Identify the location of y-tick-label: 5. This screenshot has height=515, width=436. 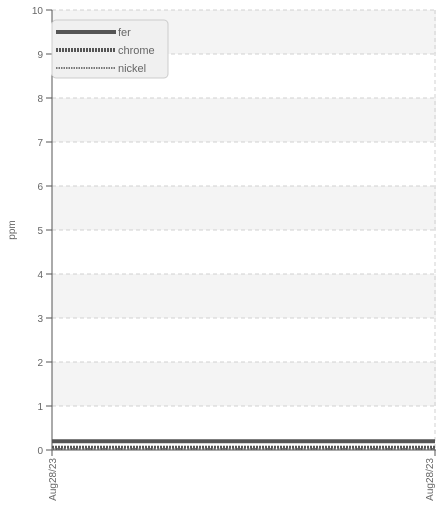
(40, 231).